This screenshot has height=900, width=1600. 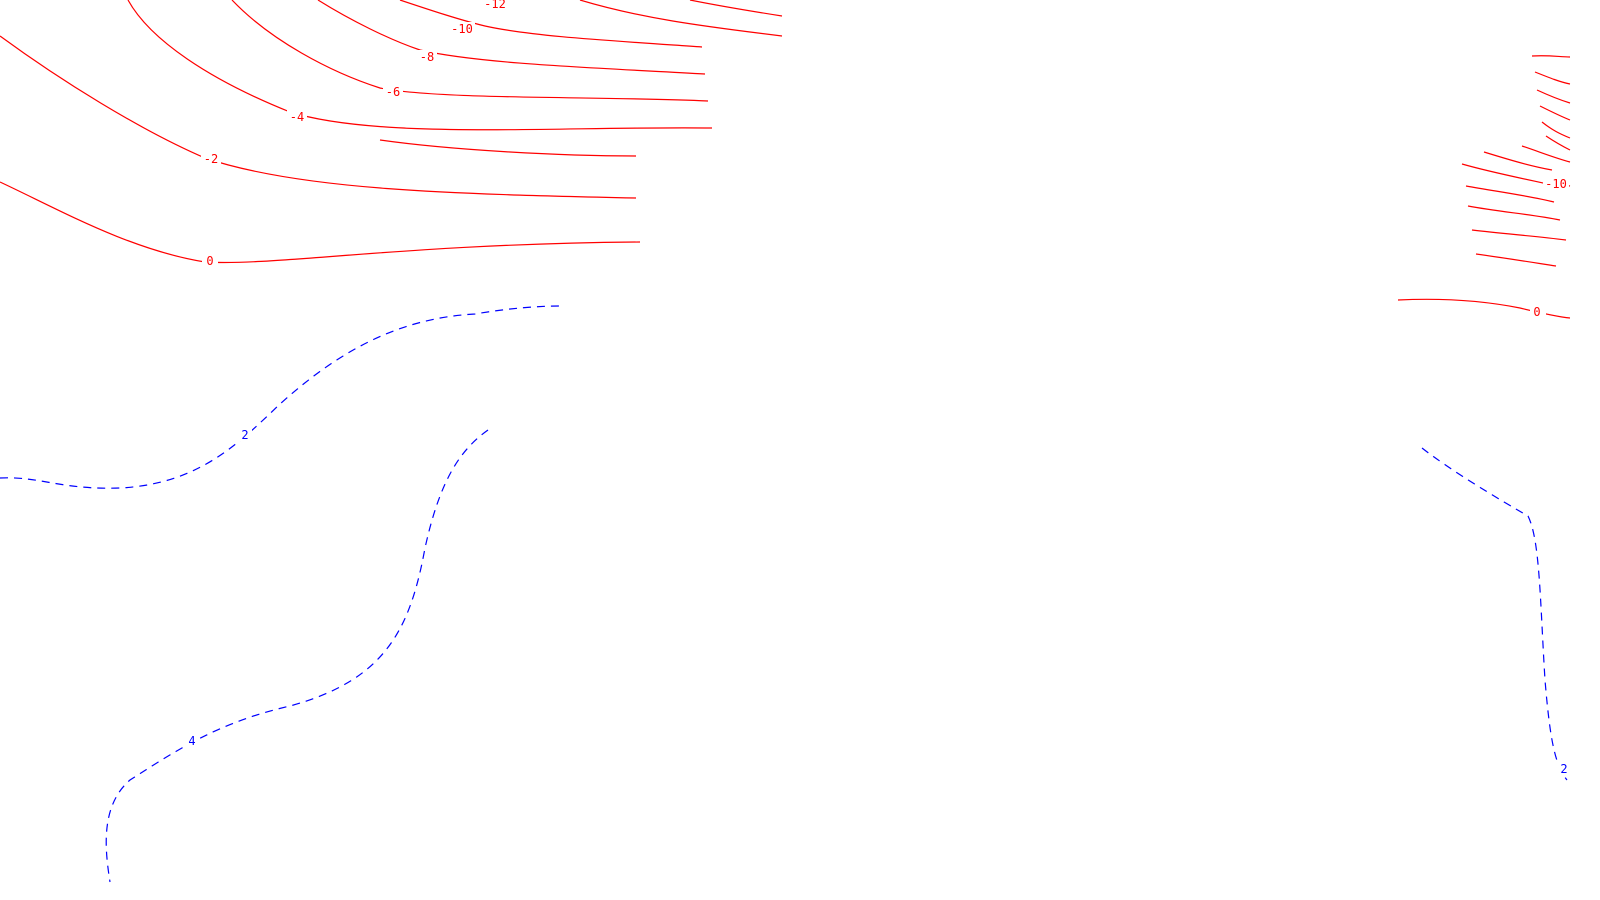 What do you see at coordinates (495, 5) in the screenshot?
I see `contour-label-minus-12: -12` at bounding box center [495, 5].